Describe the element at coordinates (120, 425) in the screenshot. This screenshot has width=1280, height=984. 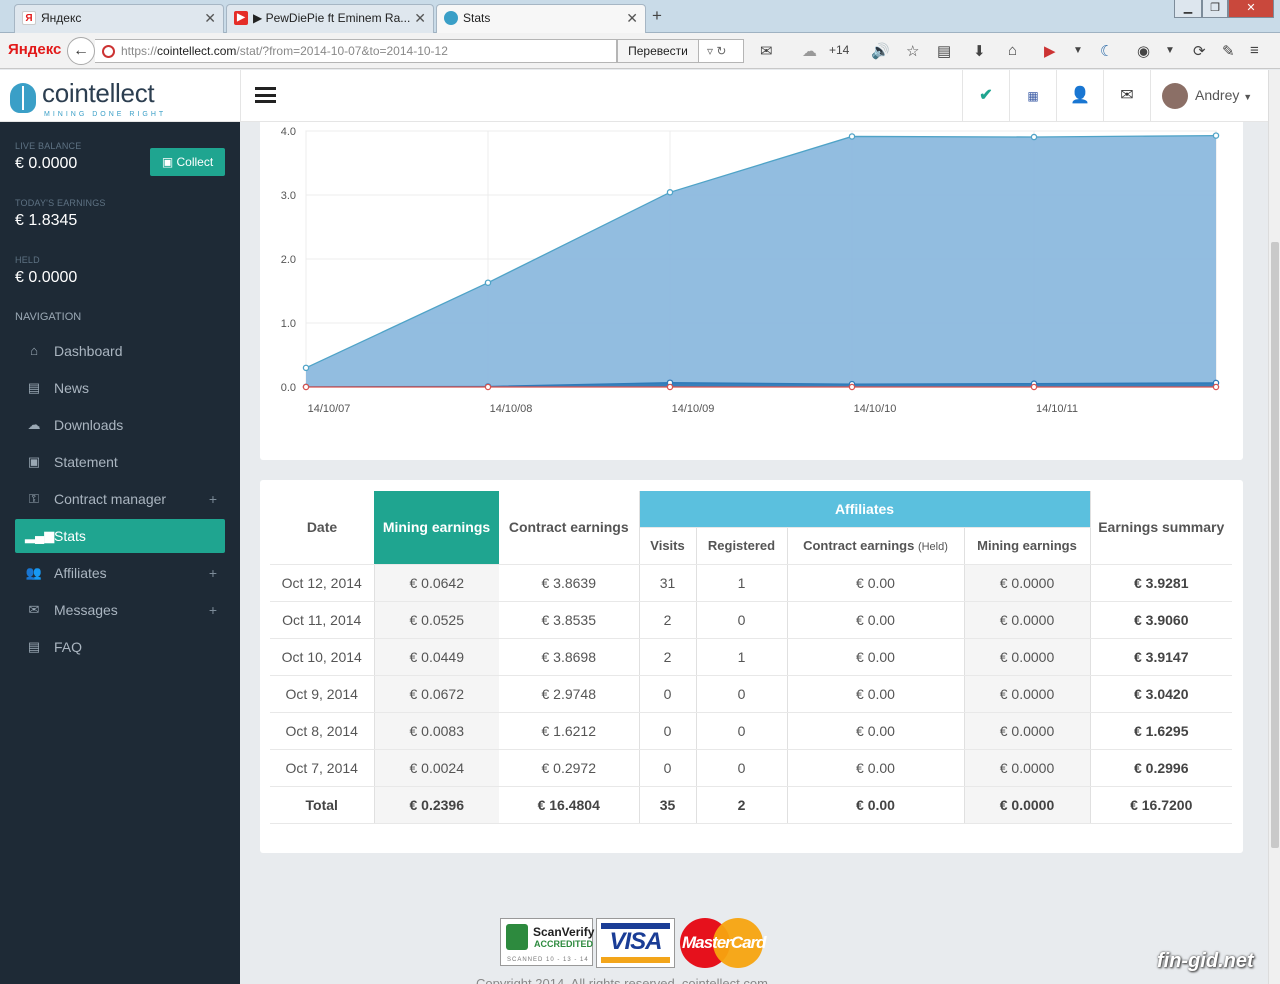
I see `sidebar-item-downloads: ☁ Downloads` at that location.